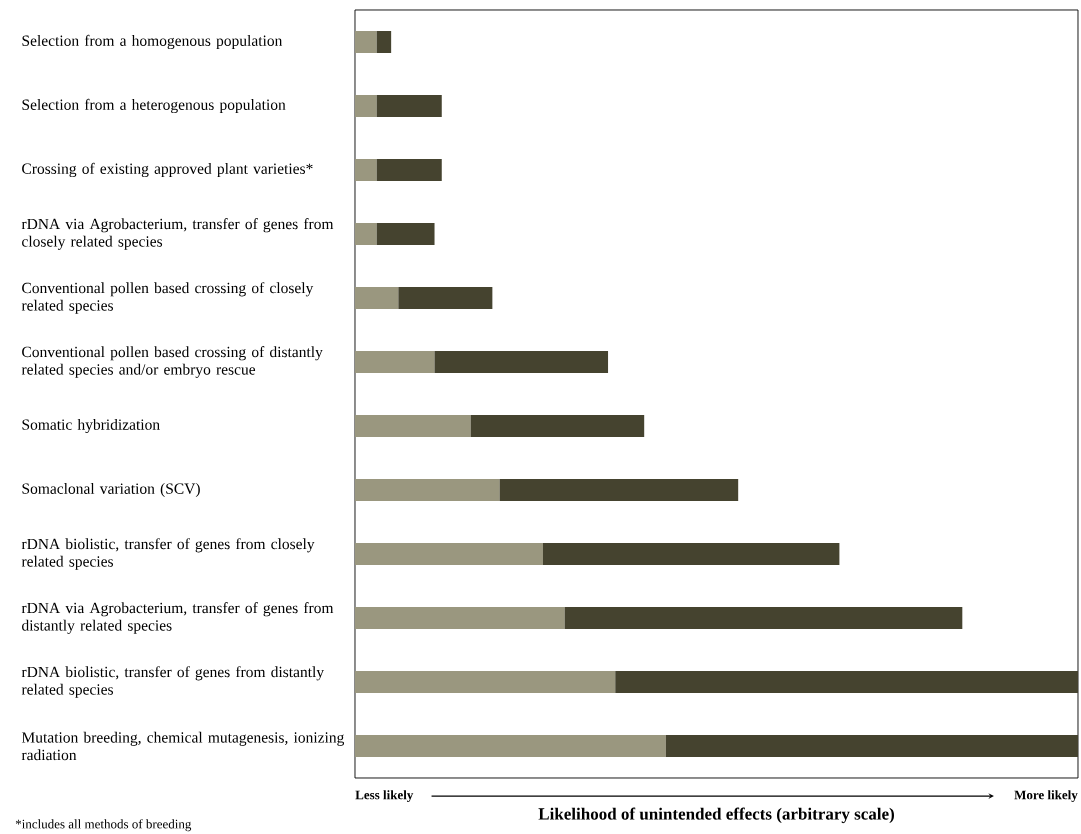 The width and height of the screenshot is (1081, 834). What do you see at coordinates (177, 618) in the screenshot?
I see `y-tick-label: rDNA via Agrobacterium, transfer of genes from distantly related species` at bounding box center [177, 618].